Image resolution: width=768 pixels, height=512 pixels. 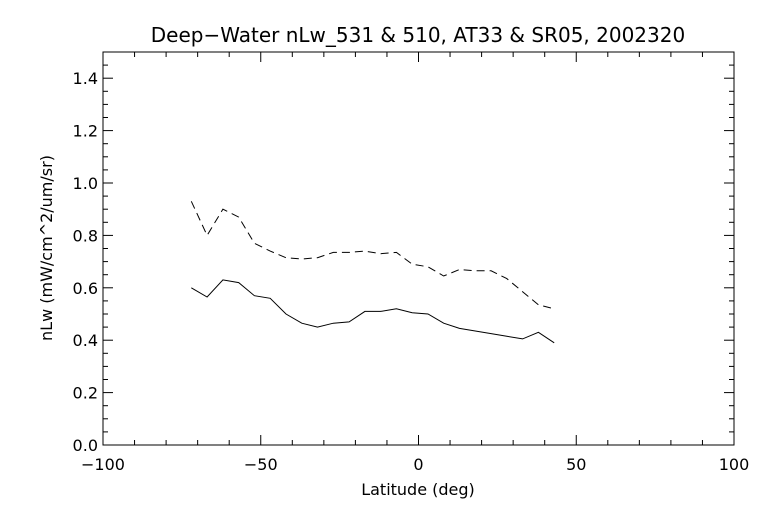 I want to click on x-tick-label: −100, so click(x=103, y=464).